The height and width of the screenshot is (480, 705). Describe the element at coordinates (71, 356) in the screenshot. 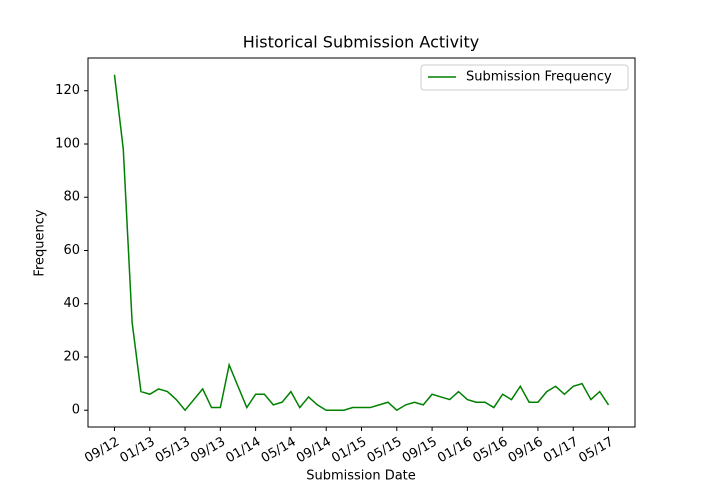

I see `y-tick-label: 20` at that location.